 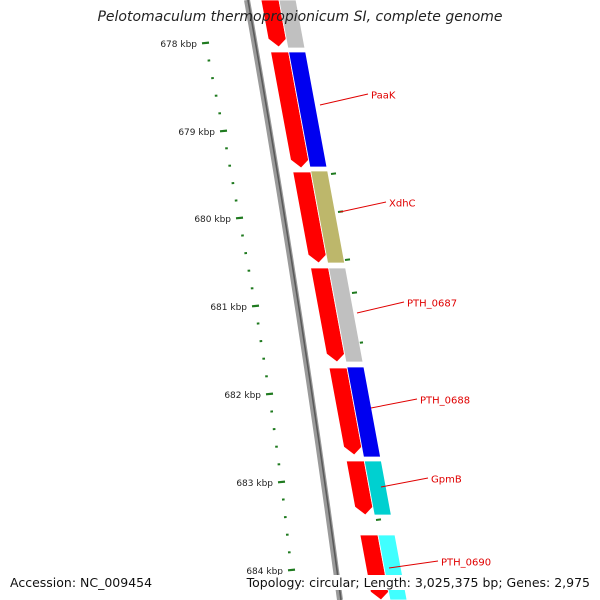 I want to click on gene-label: XdhC, so click(x=402, y=204).